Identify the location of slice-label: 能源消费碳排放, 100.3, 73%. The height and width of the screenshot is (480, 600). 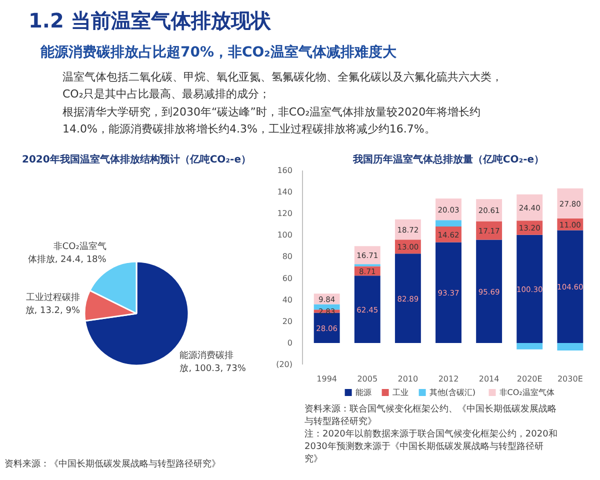
(213, 362).